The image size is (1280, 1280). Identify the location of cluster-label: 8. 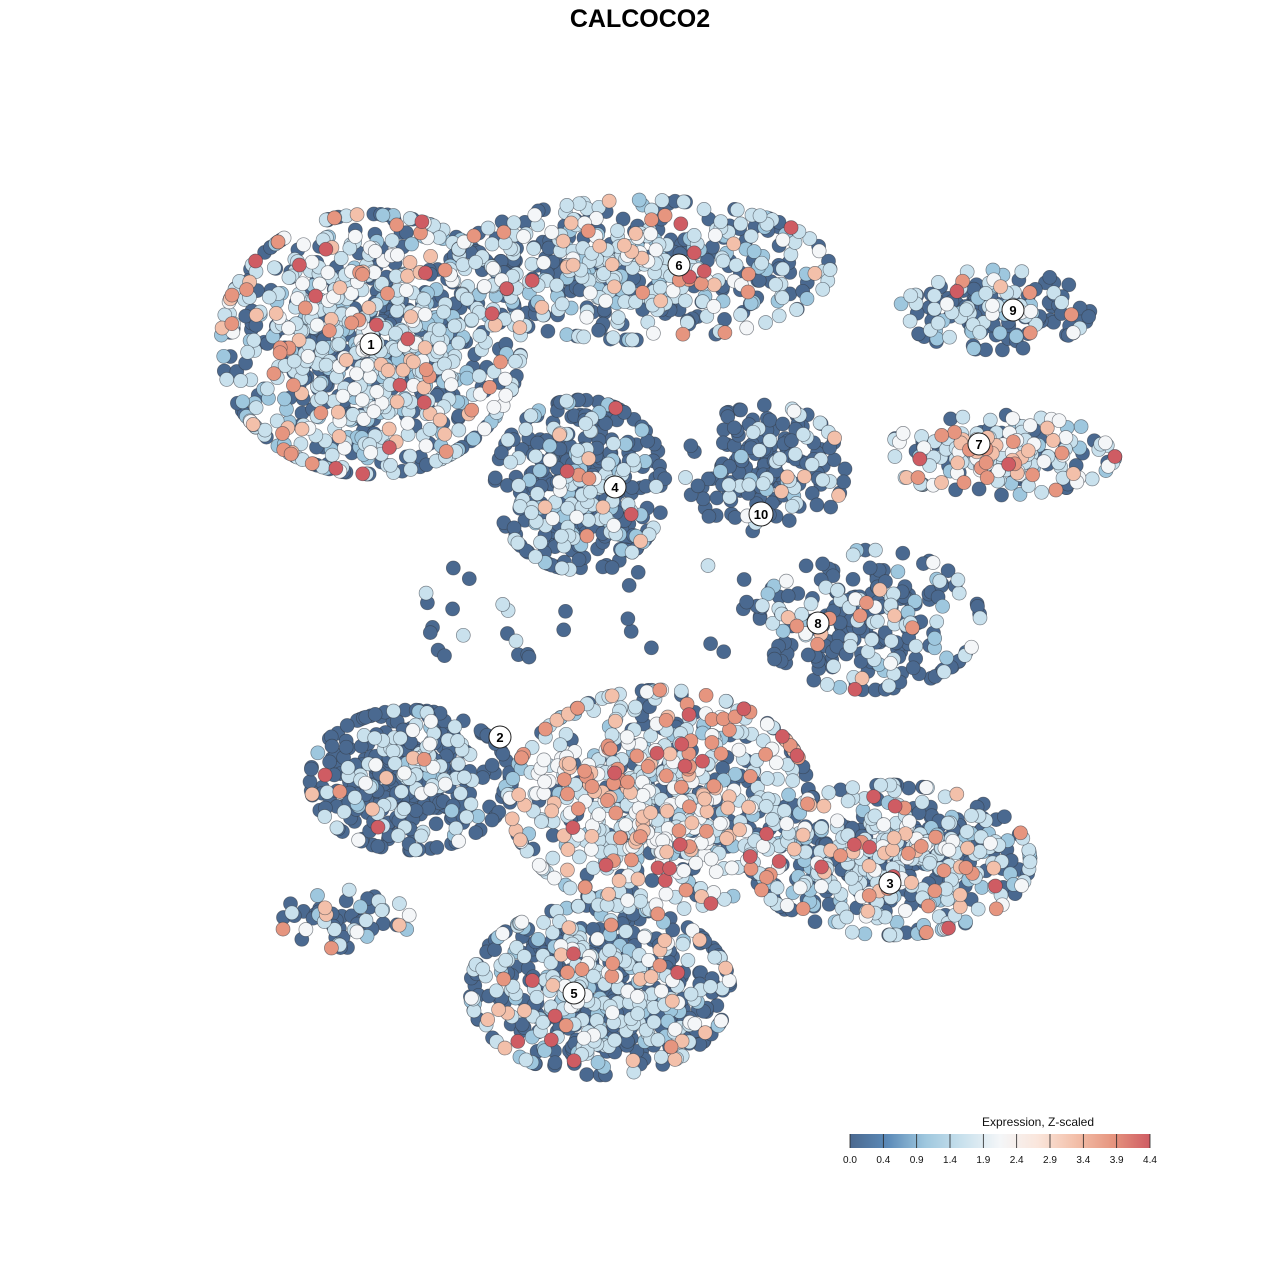
(818, 623).